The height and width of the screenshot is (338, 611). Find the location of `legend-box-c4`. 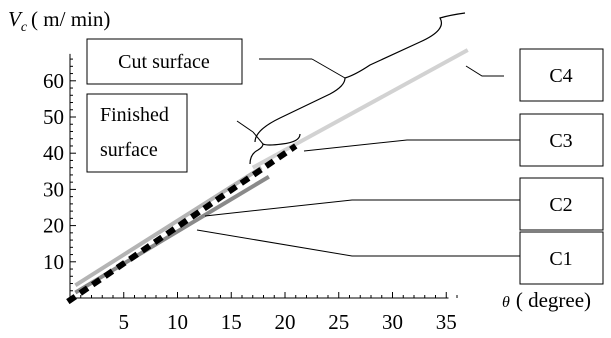

legend-box-c4 is located at coordinates (561, 75).